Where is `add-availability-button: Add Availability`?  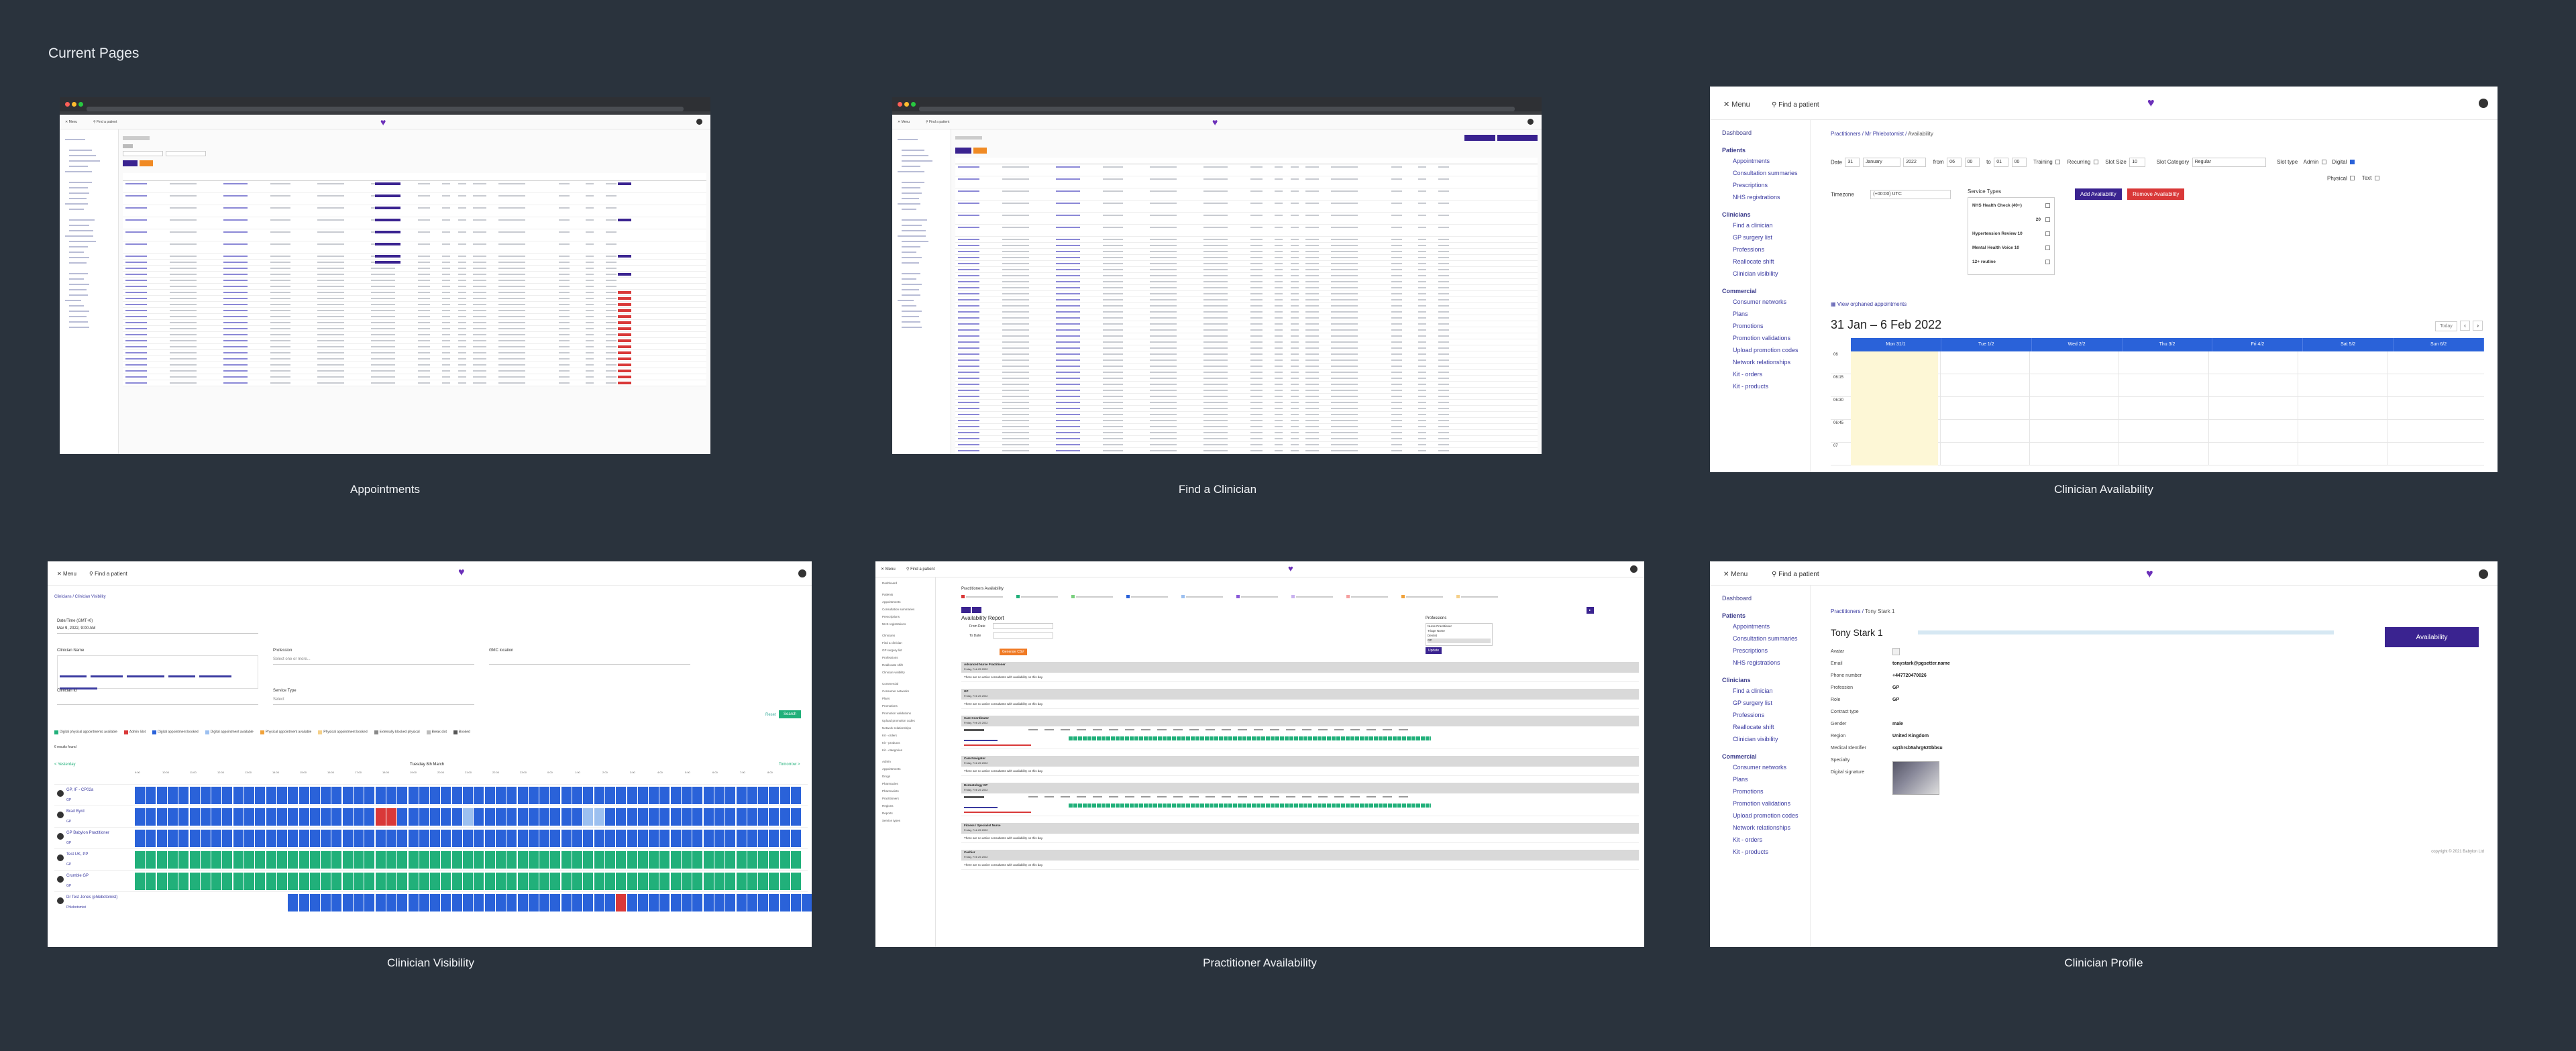
add-availability-button: Add Availability is located at coordinates (2098, 194).